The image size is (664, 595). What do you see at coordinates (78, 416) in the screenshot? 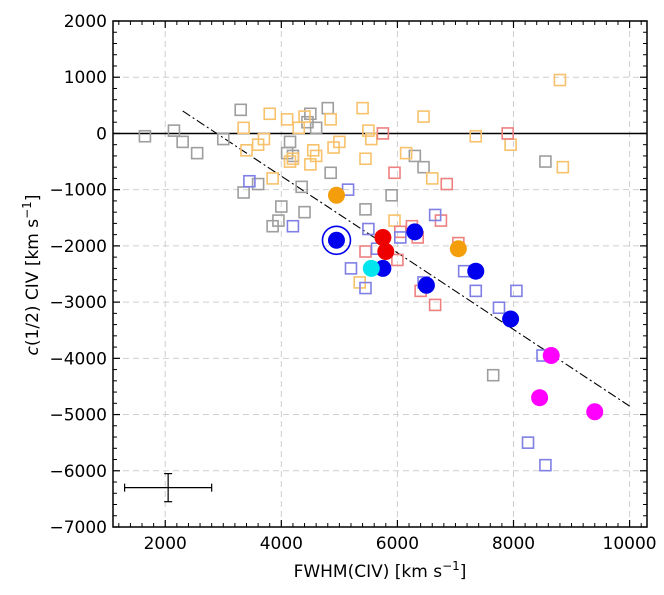
I see `y-tick-label: −5000` at bounding box center [78, 416].